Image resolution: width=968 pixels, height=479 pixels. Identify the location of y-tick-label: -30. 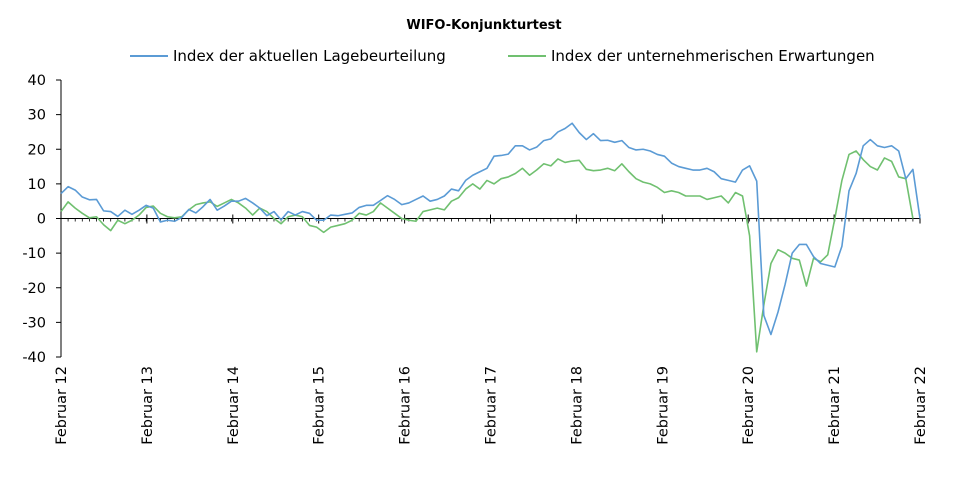
(34, 323).